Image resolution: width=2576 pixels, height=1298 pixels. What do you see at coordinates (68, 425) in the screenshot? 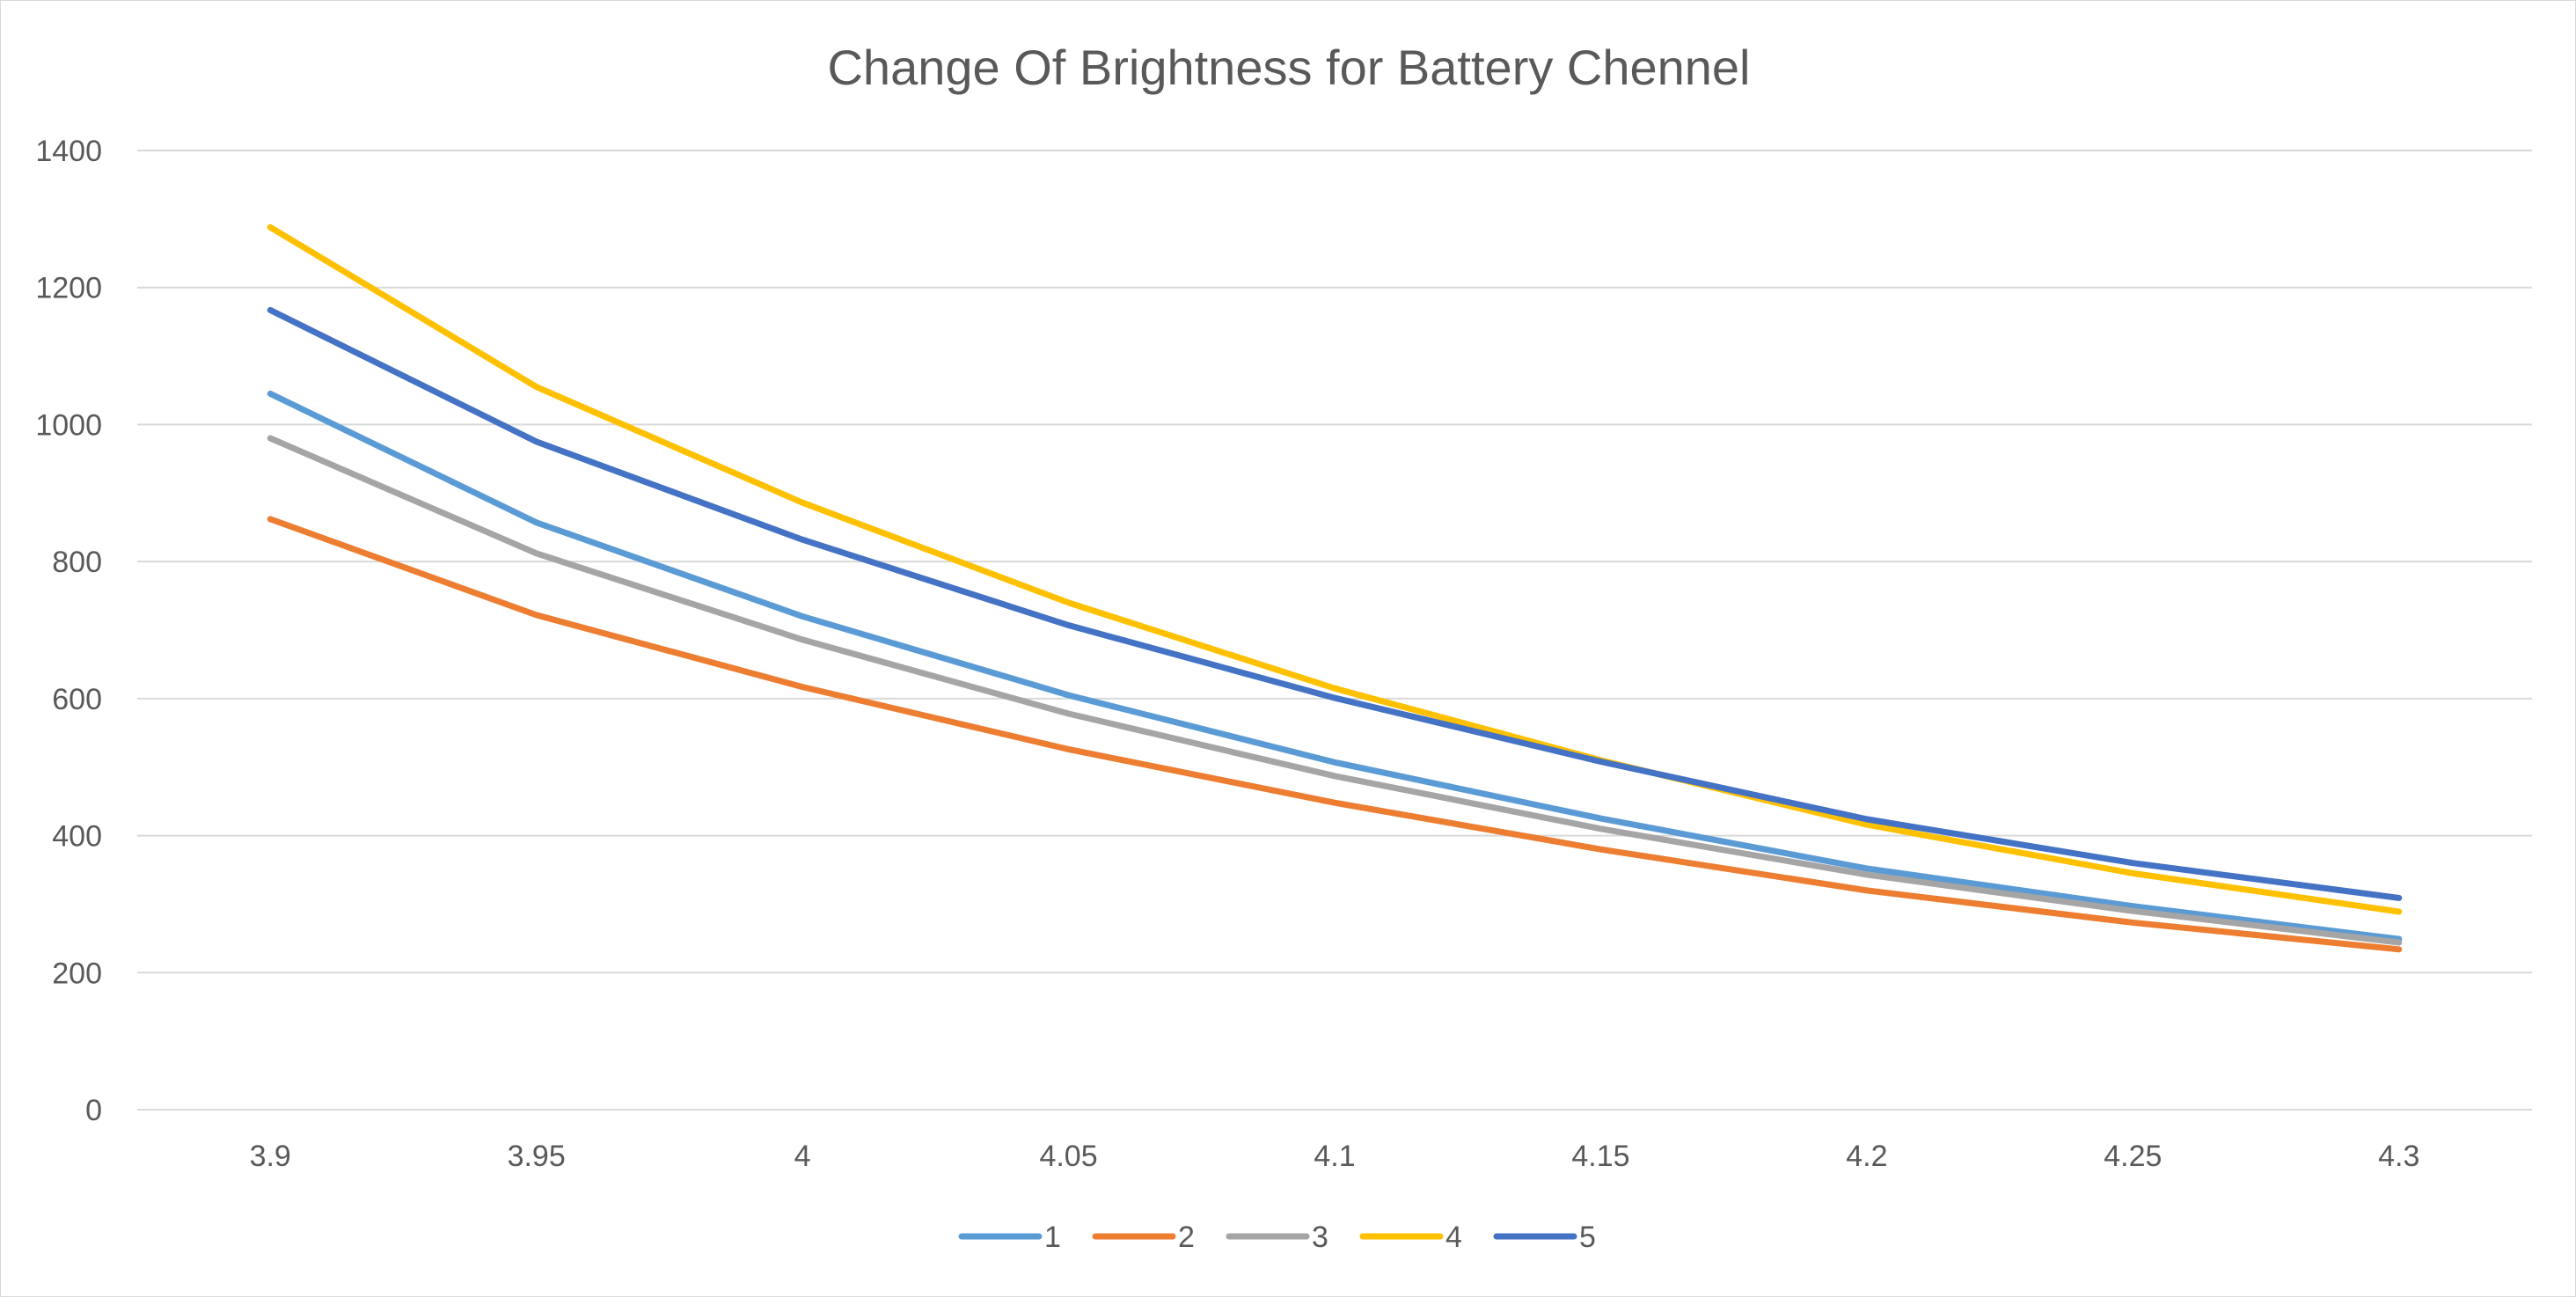
I see `y-tick-label: 1000` at bounding box center [68, 425].